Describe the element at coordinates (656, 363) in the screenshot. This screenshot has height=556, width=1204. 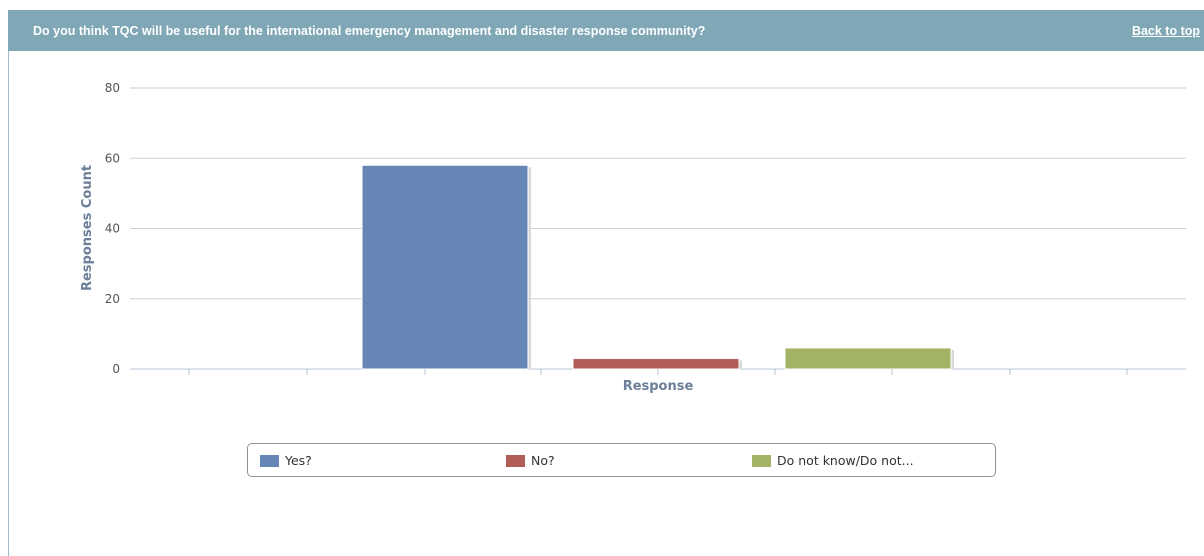
I see `bar-no` at that location.